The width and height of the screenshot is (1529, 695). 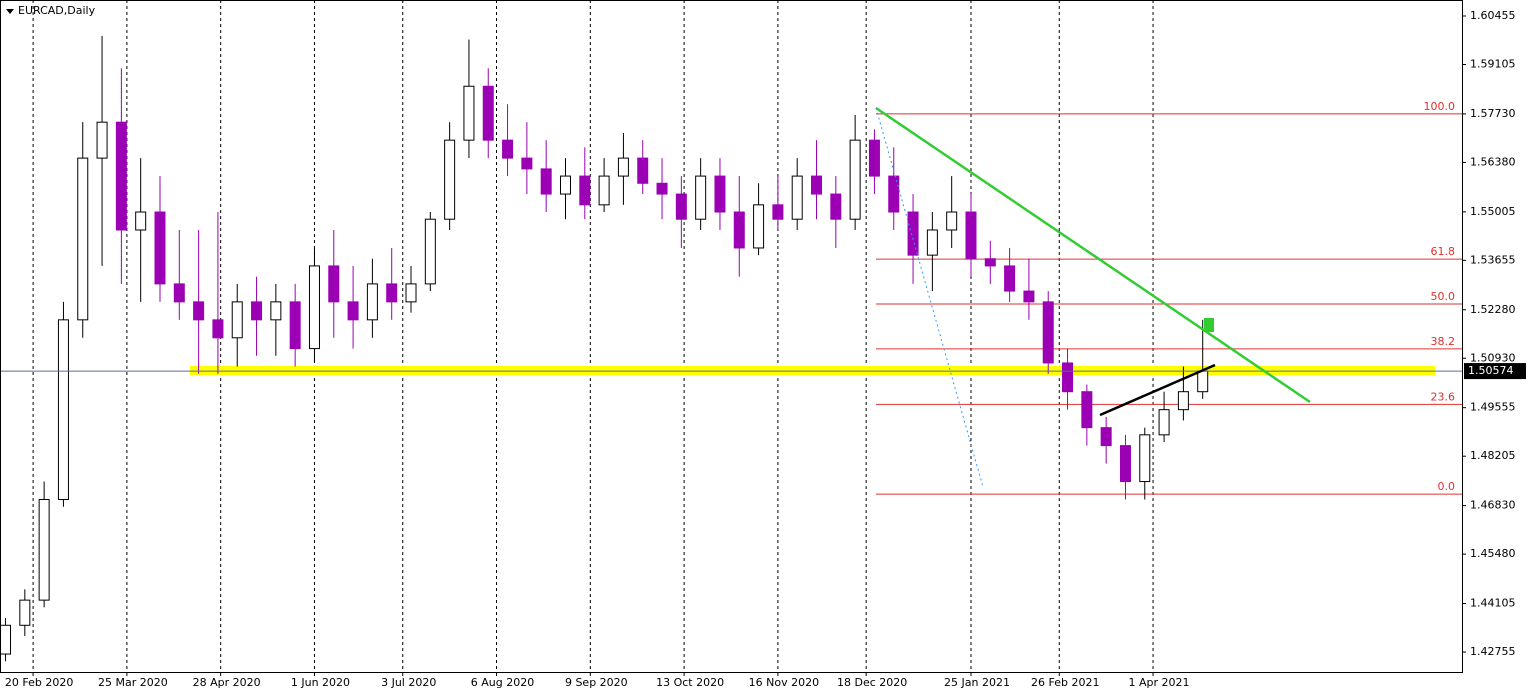 I want to click on y-tick-label: 1.46830, so click(x=1493, y=505).